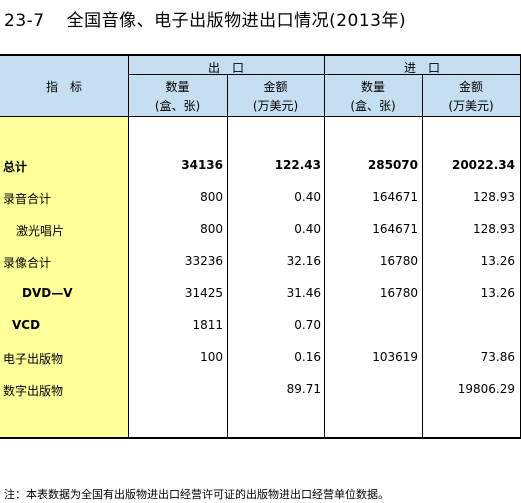 Image resolution: width=521 pixels, height=503 pixels. I want to click on col-divider-group, so click(324, 246).